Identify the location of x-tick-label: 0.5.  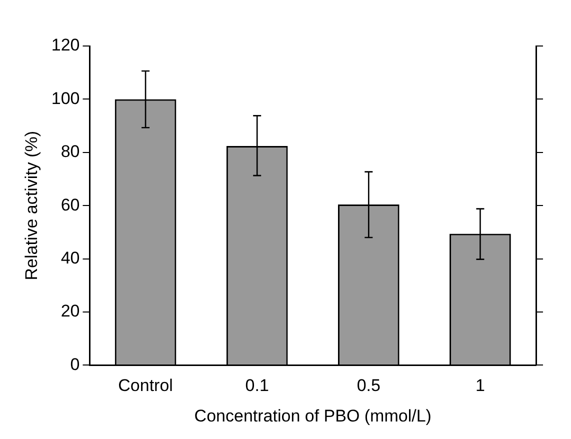
(368, 386).